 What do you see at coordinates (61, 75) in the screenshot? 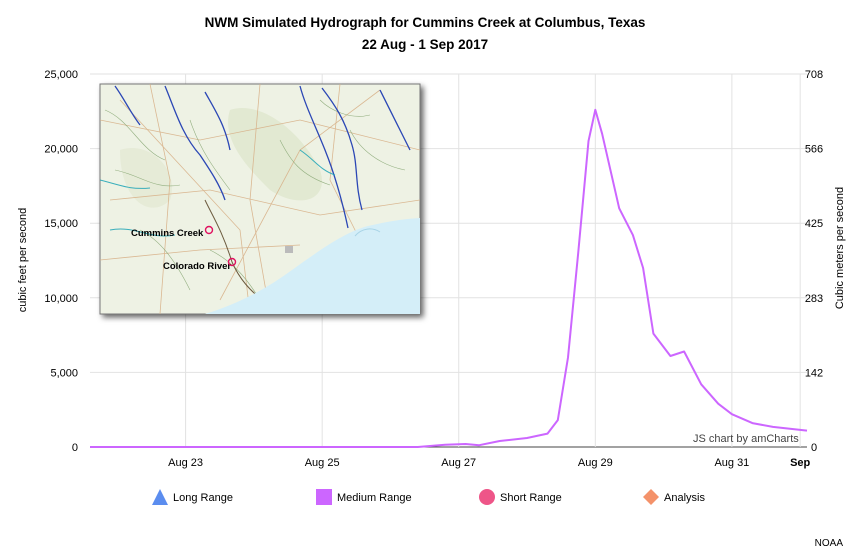
I see `y-tick-label: 25,000` at bounding box center [61, 75].